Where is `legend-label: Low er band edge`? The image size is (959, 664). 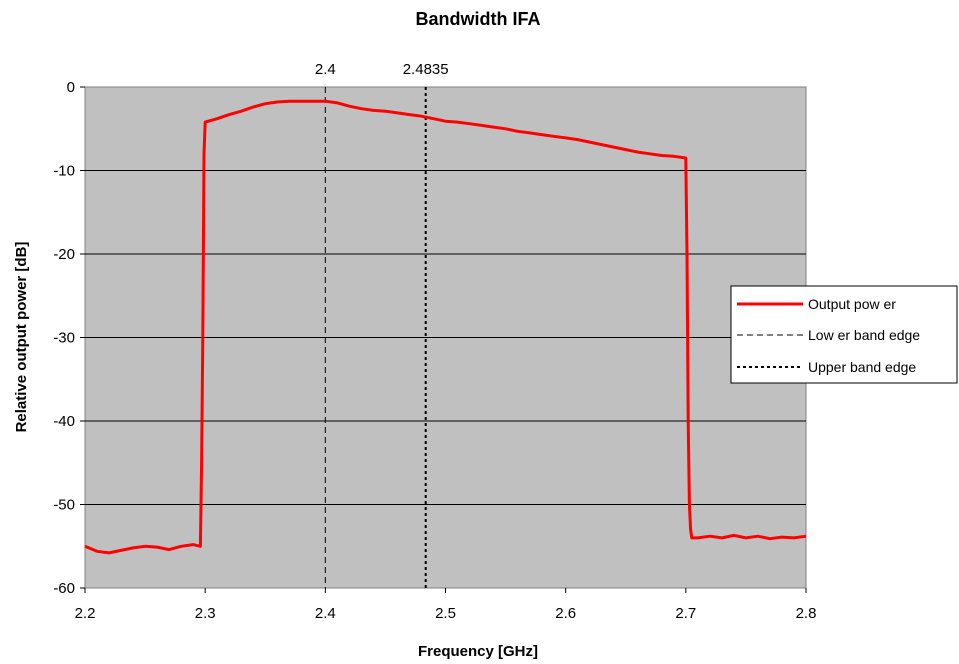
legend-label: Low er band edge is located at coordinates (864, 335).